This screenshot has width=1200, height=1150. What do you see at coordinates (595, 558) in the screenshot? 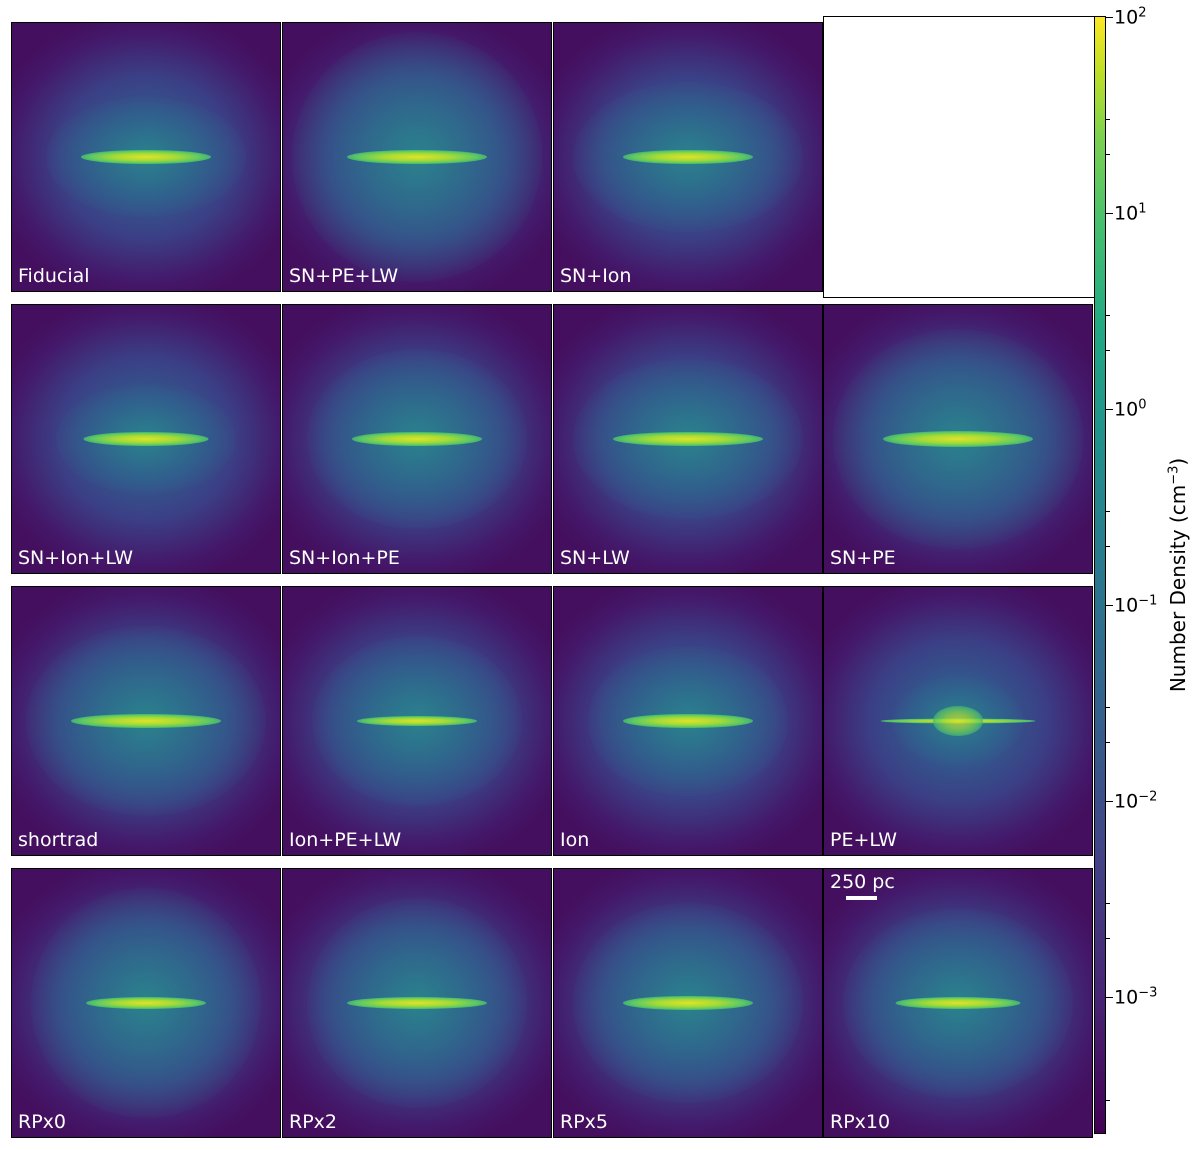
I see `panel-label: SN+LW` at bounding box center [595, 558].